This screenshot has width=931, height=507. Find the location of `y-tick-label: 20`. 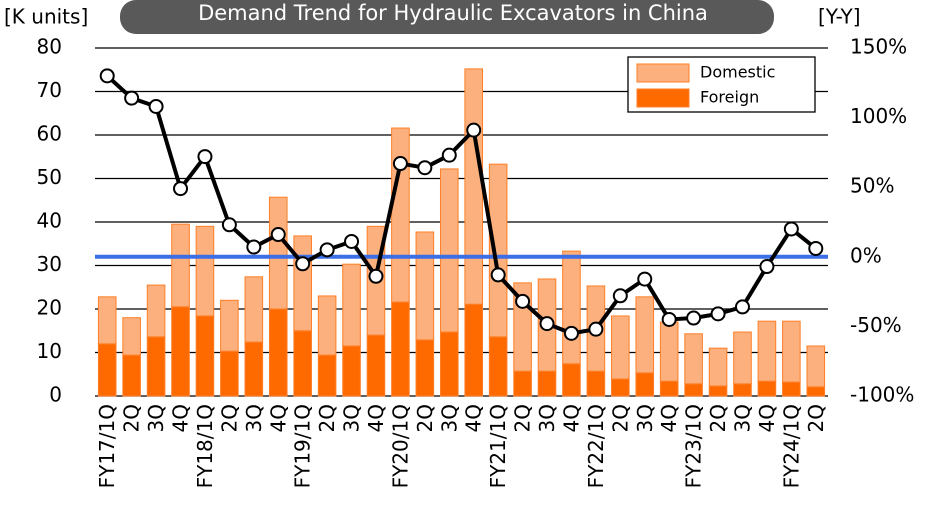

y-tick-label: 20 is located at coordinates (49, 308).